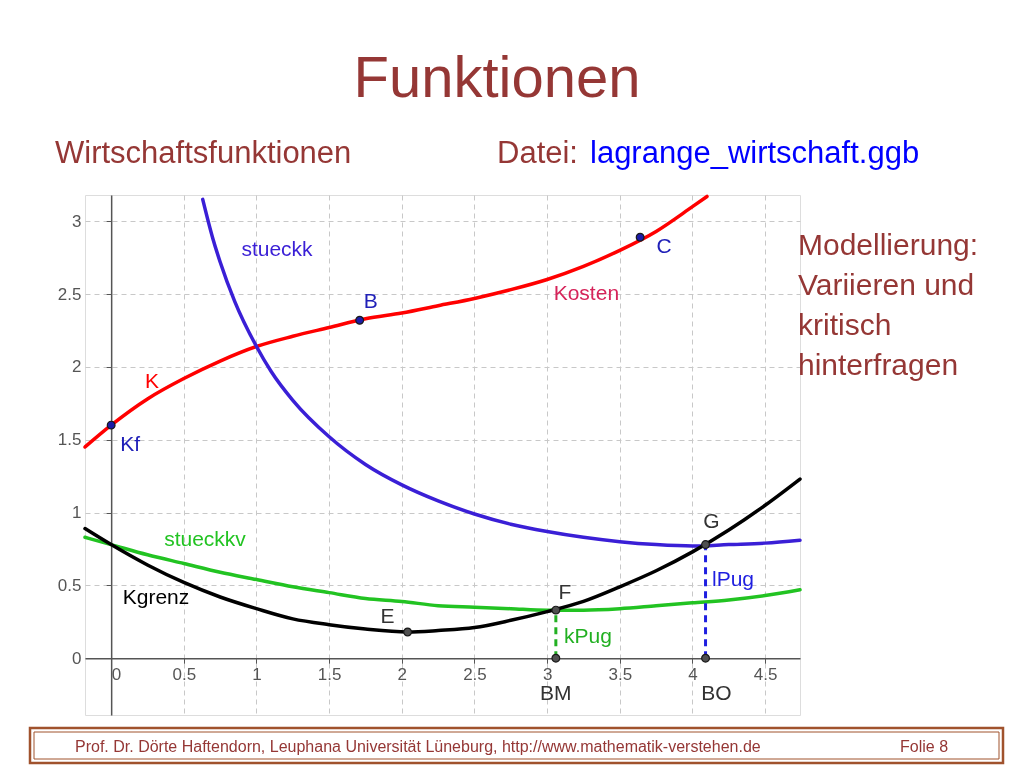 The width and height of the screenshot is (1024, 768). Describe the element at coordinates (755, 152) in the screenshot. I see `text: lagrange_wirtschaft.ggb` at that location.